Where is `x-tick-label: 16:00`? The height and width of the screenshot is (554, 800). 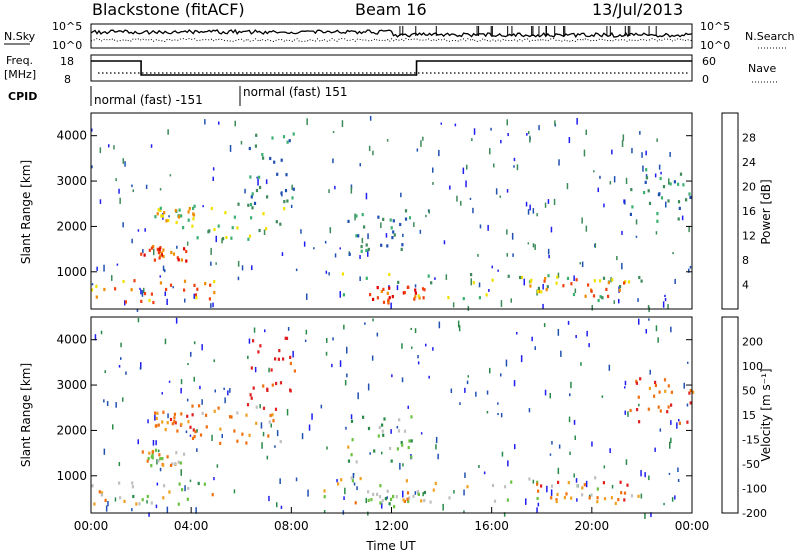
x-tick-label: 16:00 is located at coordinates (491, 526).